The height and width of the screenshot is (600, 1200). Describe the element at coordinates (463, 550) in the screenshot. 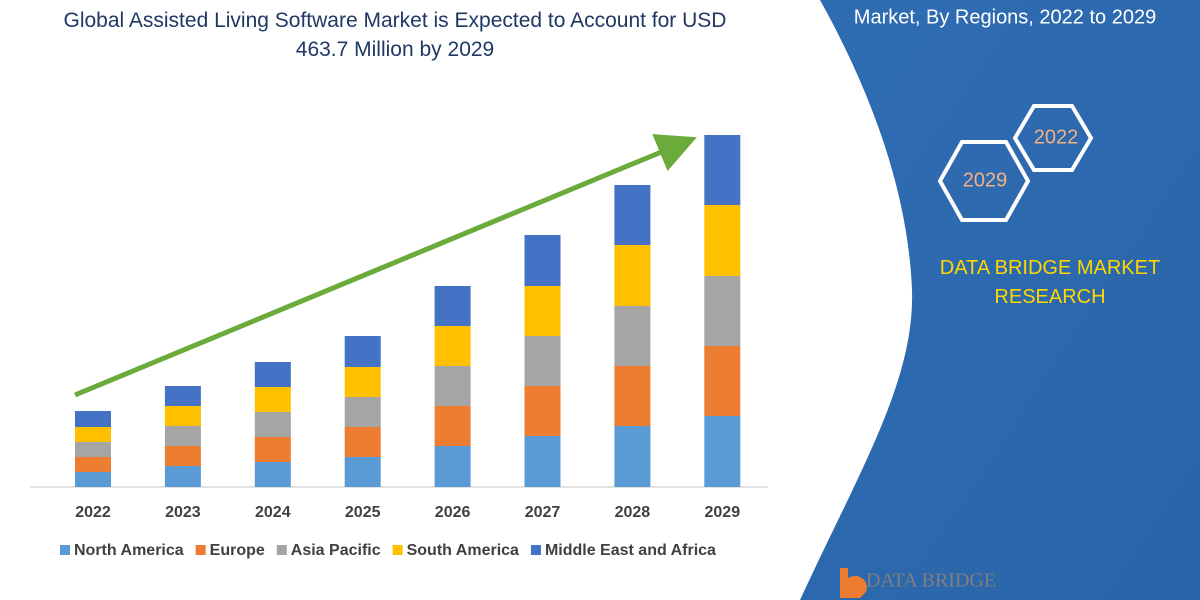

I see `legend-label: South America` at that location.